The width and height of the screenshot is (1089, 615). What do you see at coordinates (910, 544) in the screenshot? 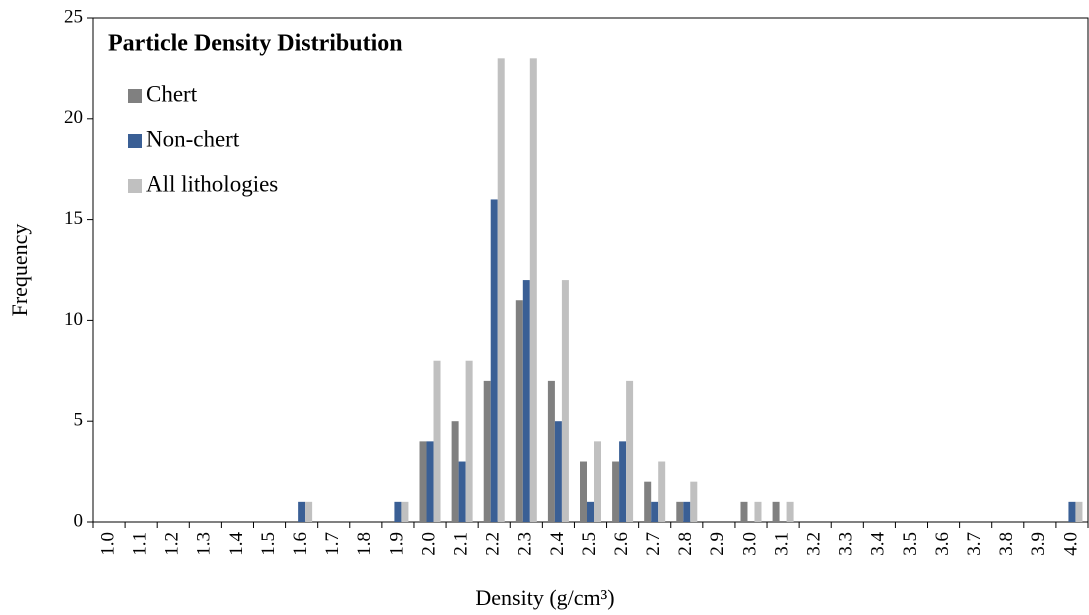
I see `x-tick-label: 3.5` at bounding box center [910, 544].